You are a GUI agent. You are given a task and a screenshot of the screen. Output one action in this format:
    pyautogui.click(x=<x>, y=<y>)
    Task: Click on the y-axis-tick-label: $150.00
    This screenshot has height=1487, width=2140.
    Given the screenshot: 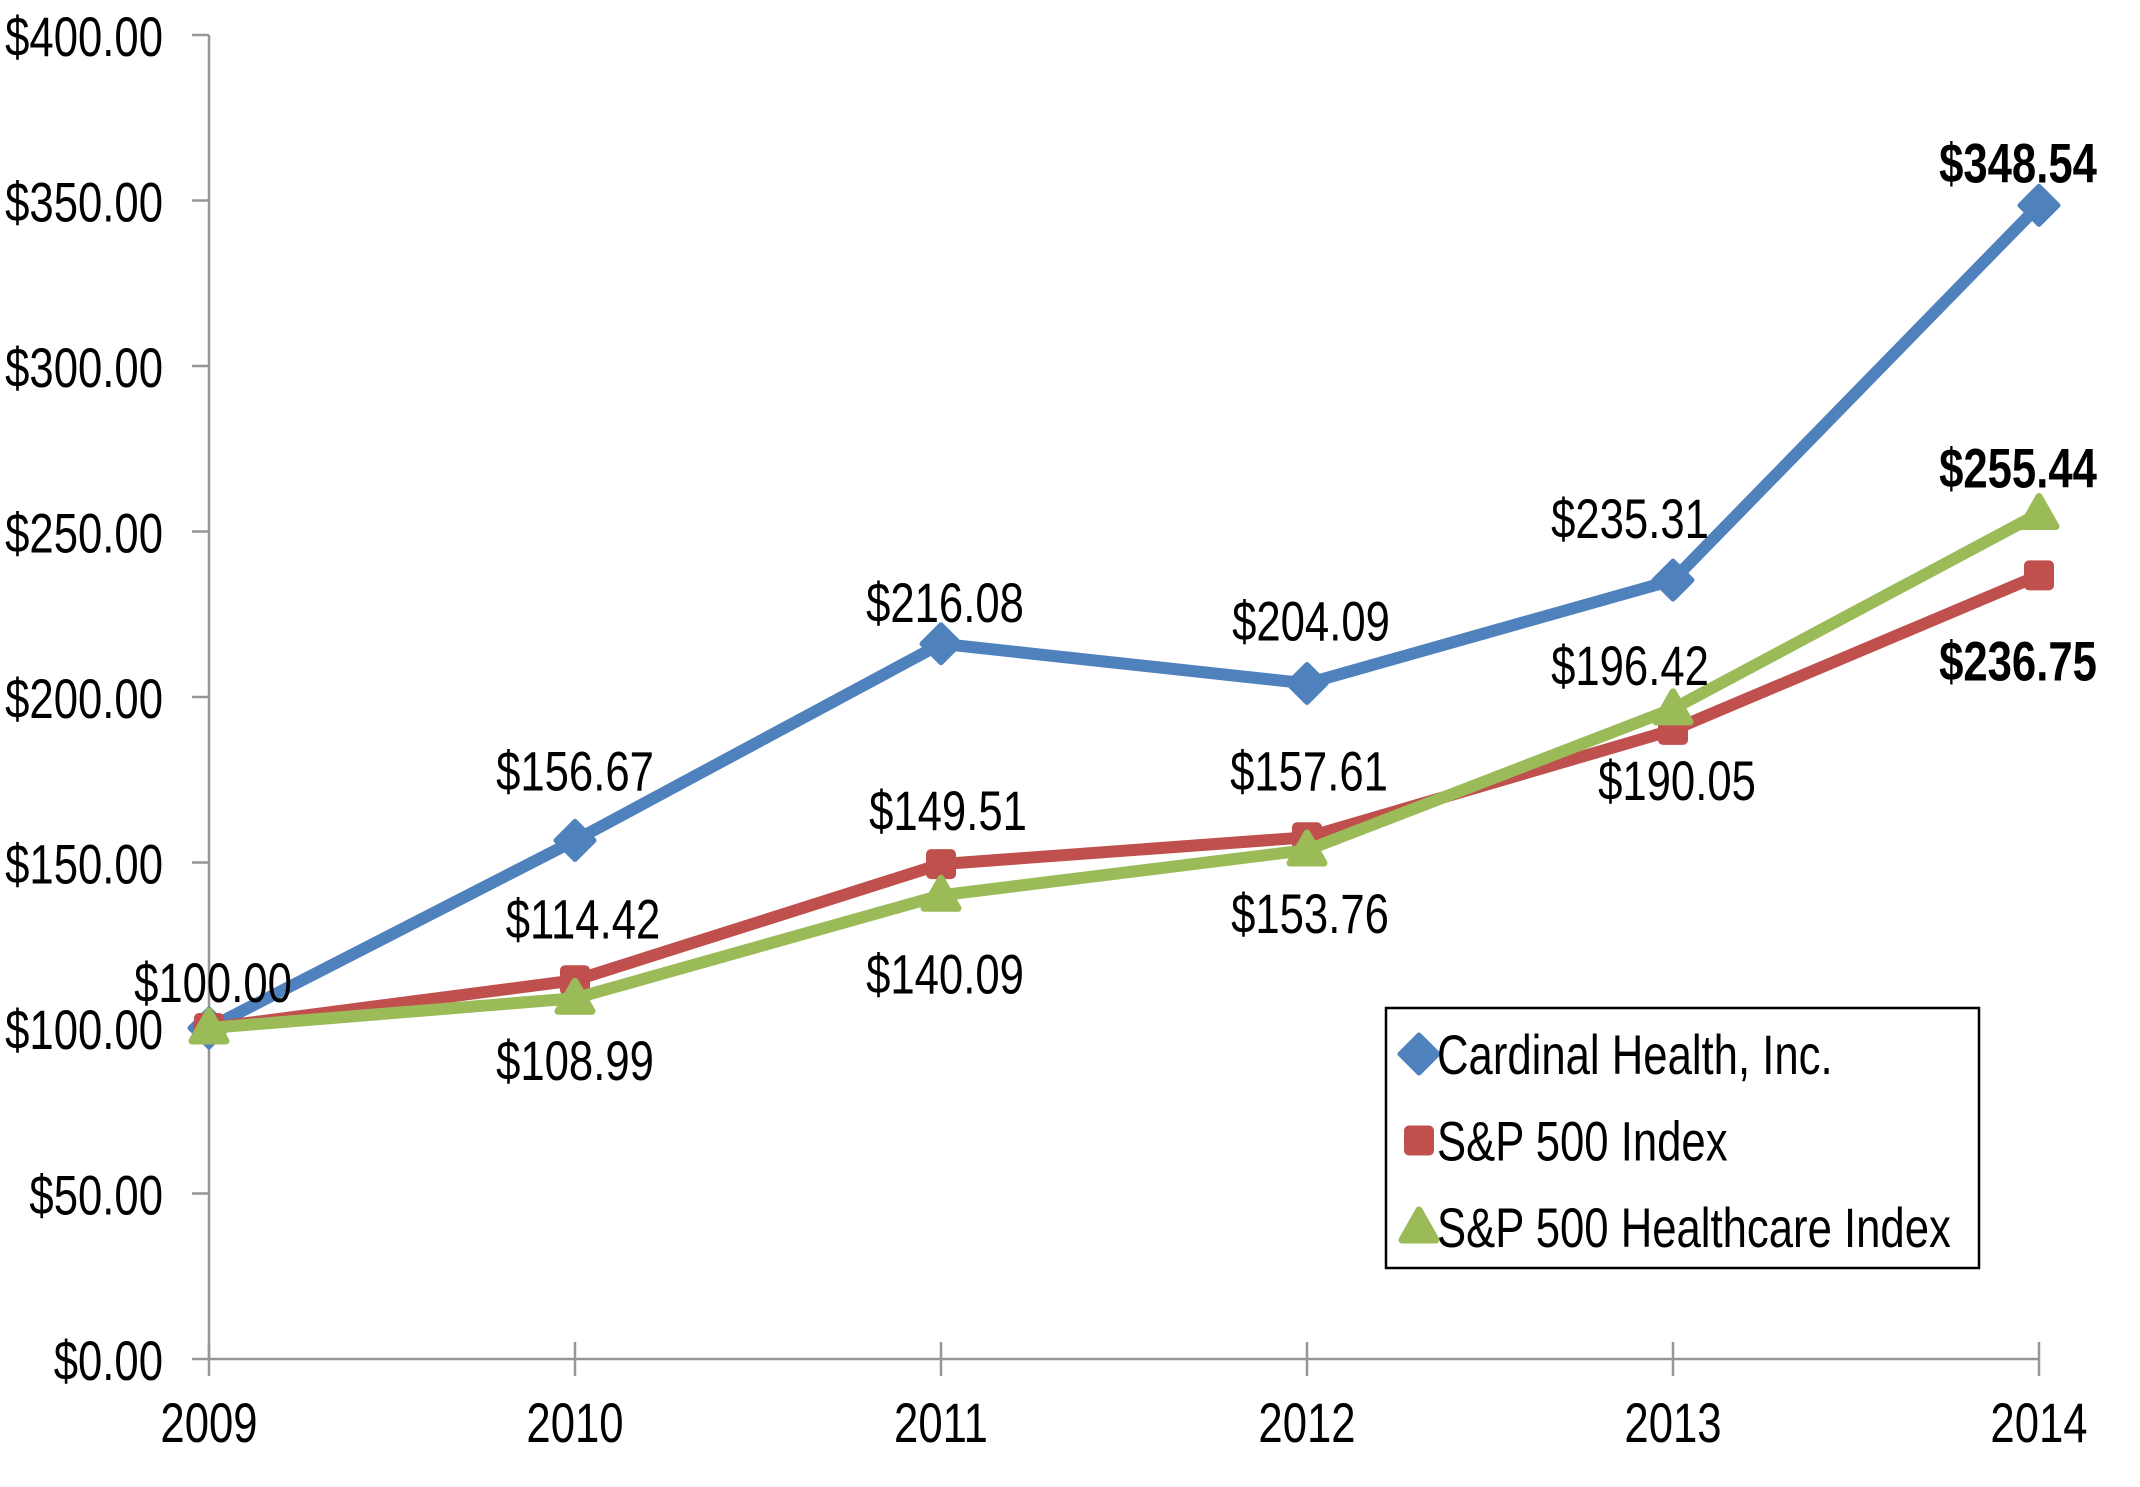 What is the action you would take?
    pyautogui.click(x=84, y=864)
    